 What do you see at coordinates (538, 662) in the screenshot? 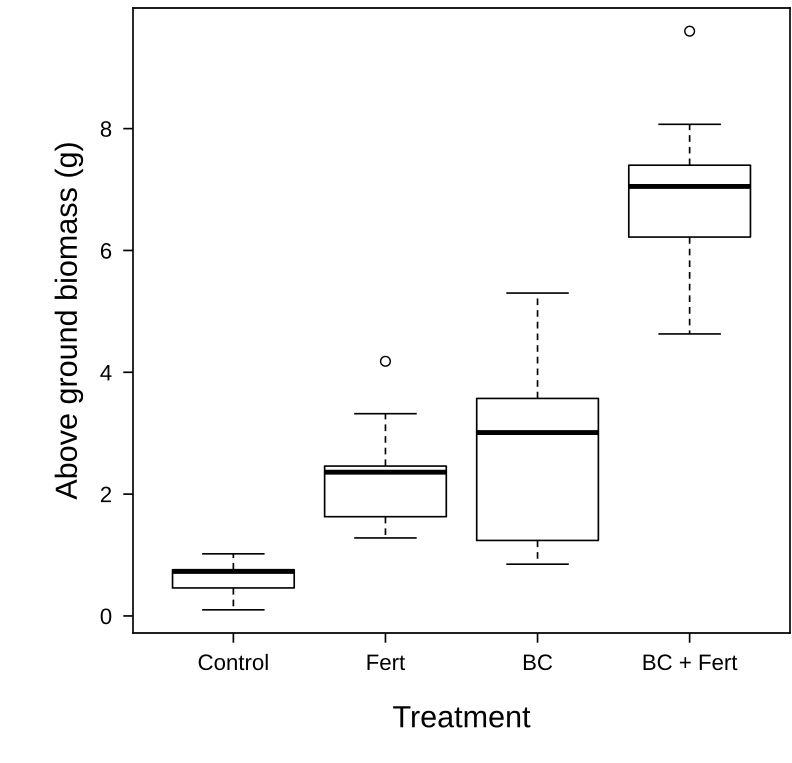
I see `x-tick-label: BC` at bounding box center [538, 662].